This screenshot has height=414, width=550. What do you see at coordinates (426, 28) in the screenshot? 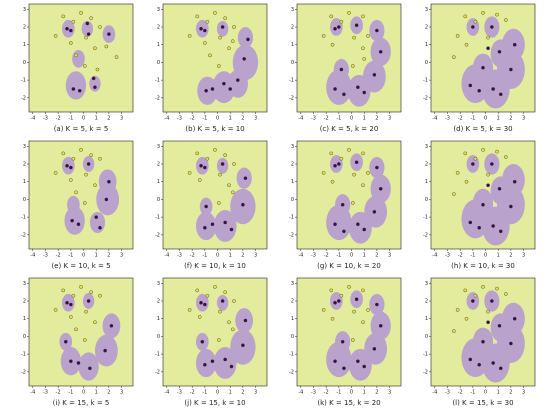
I see `y-tick-label: 2` at bounding box center [426, 28].